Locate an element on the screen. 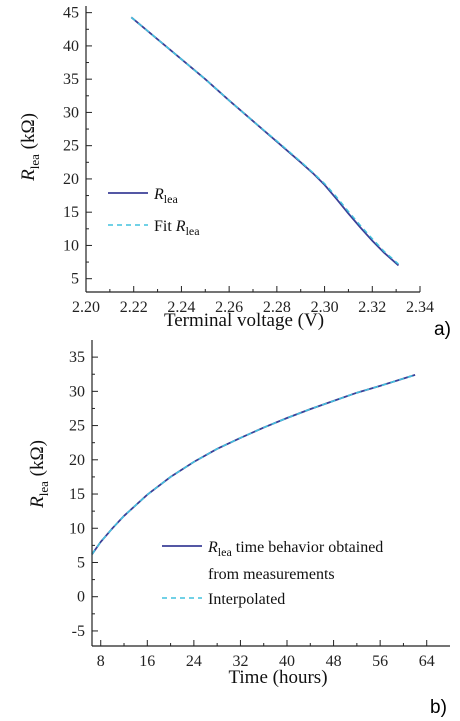 The width and height of the screenshot is (460, 721). x-tick-label: 2.22 is located at coordinates (134, 307).